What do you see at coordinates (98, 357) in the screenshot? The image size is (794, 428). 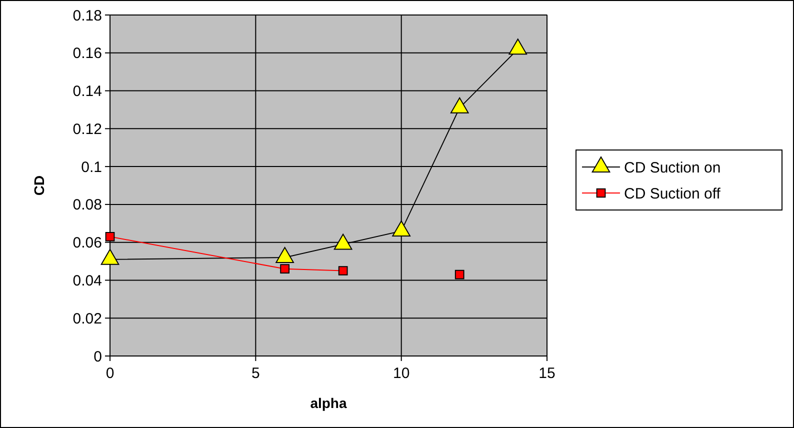 I see `y-tick-label: 0` at bounding box center [98, 357].